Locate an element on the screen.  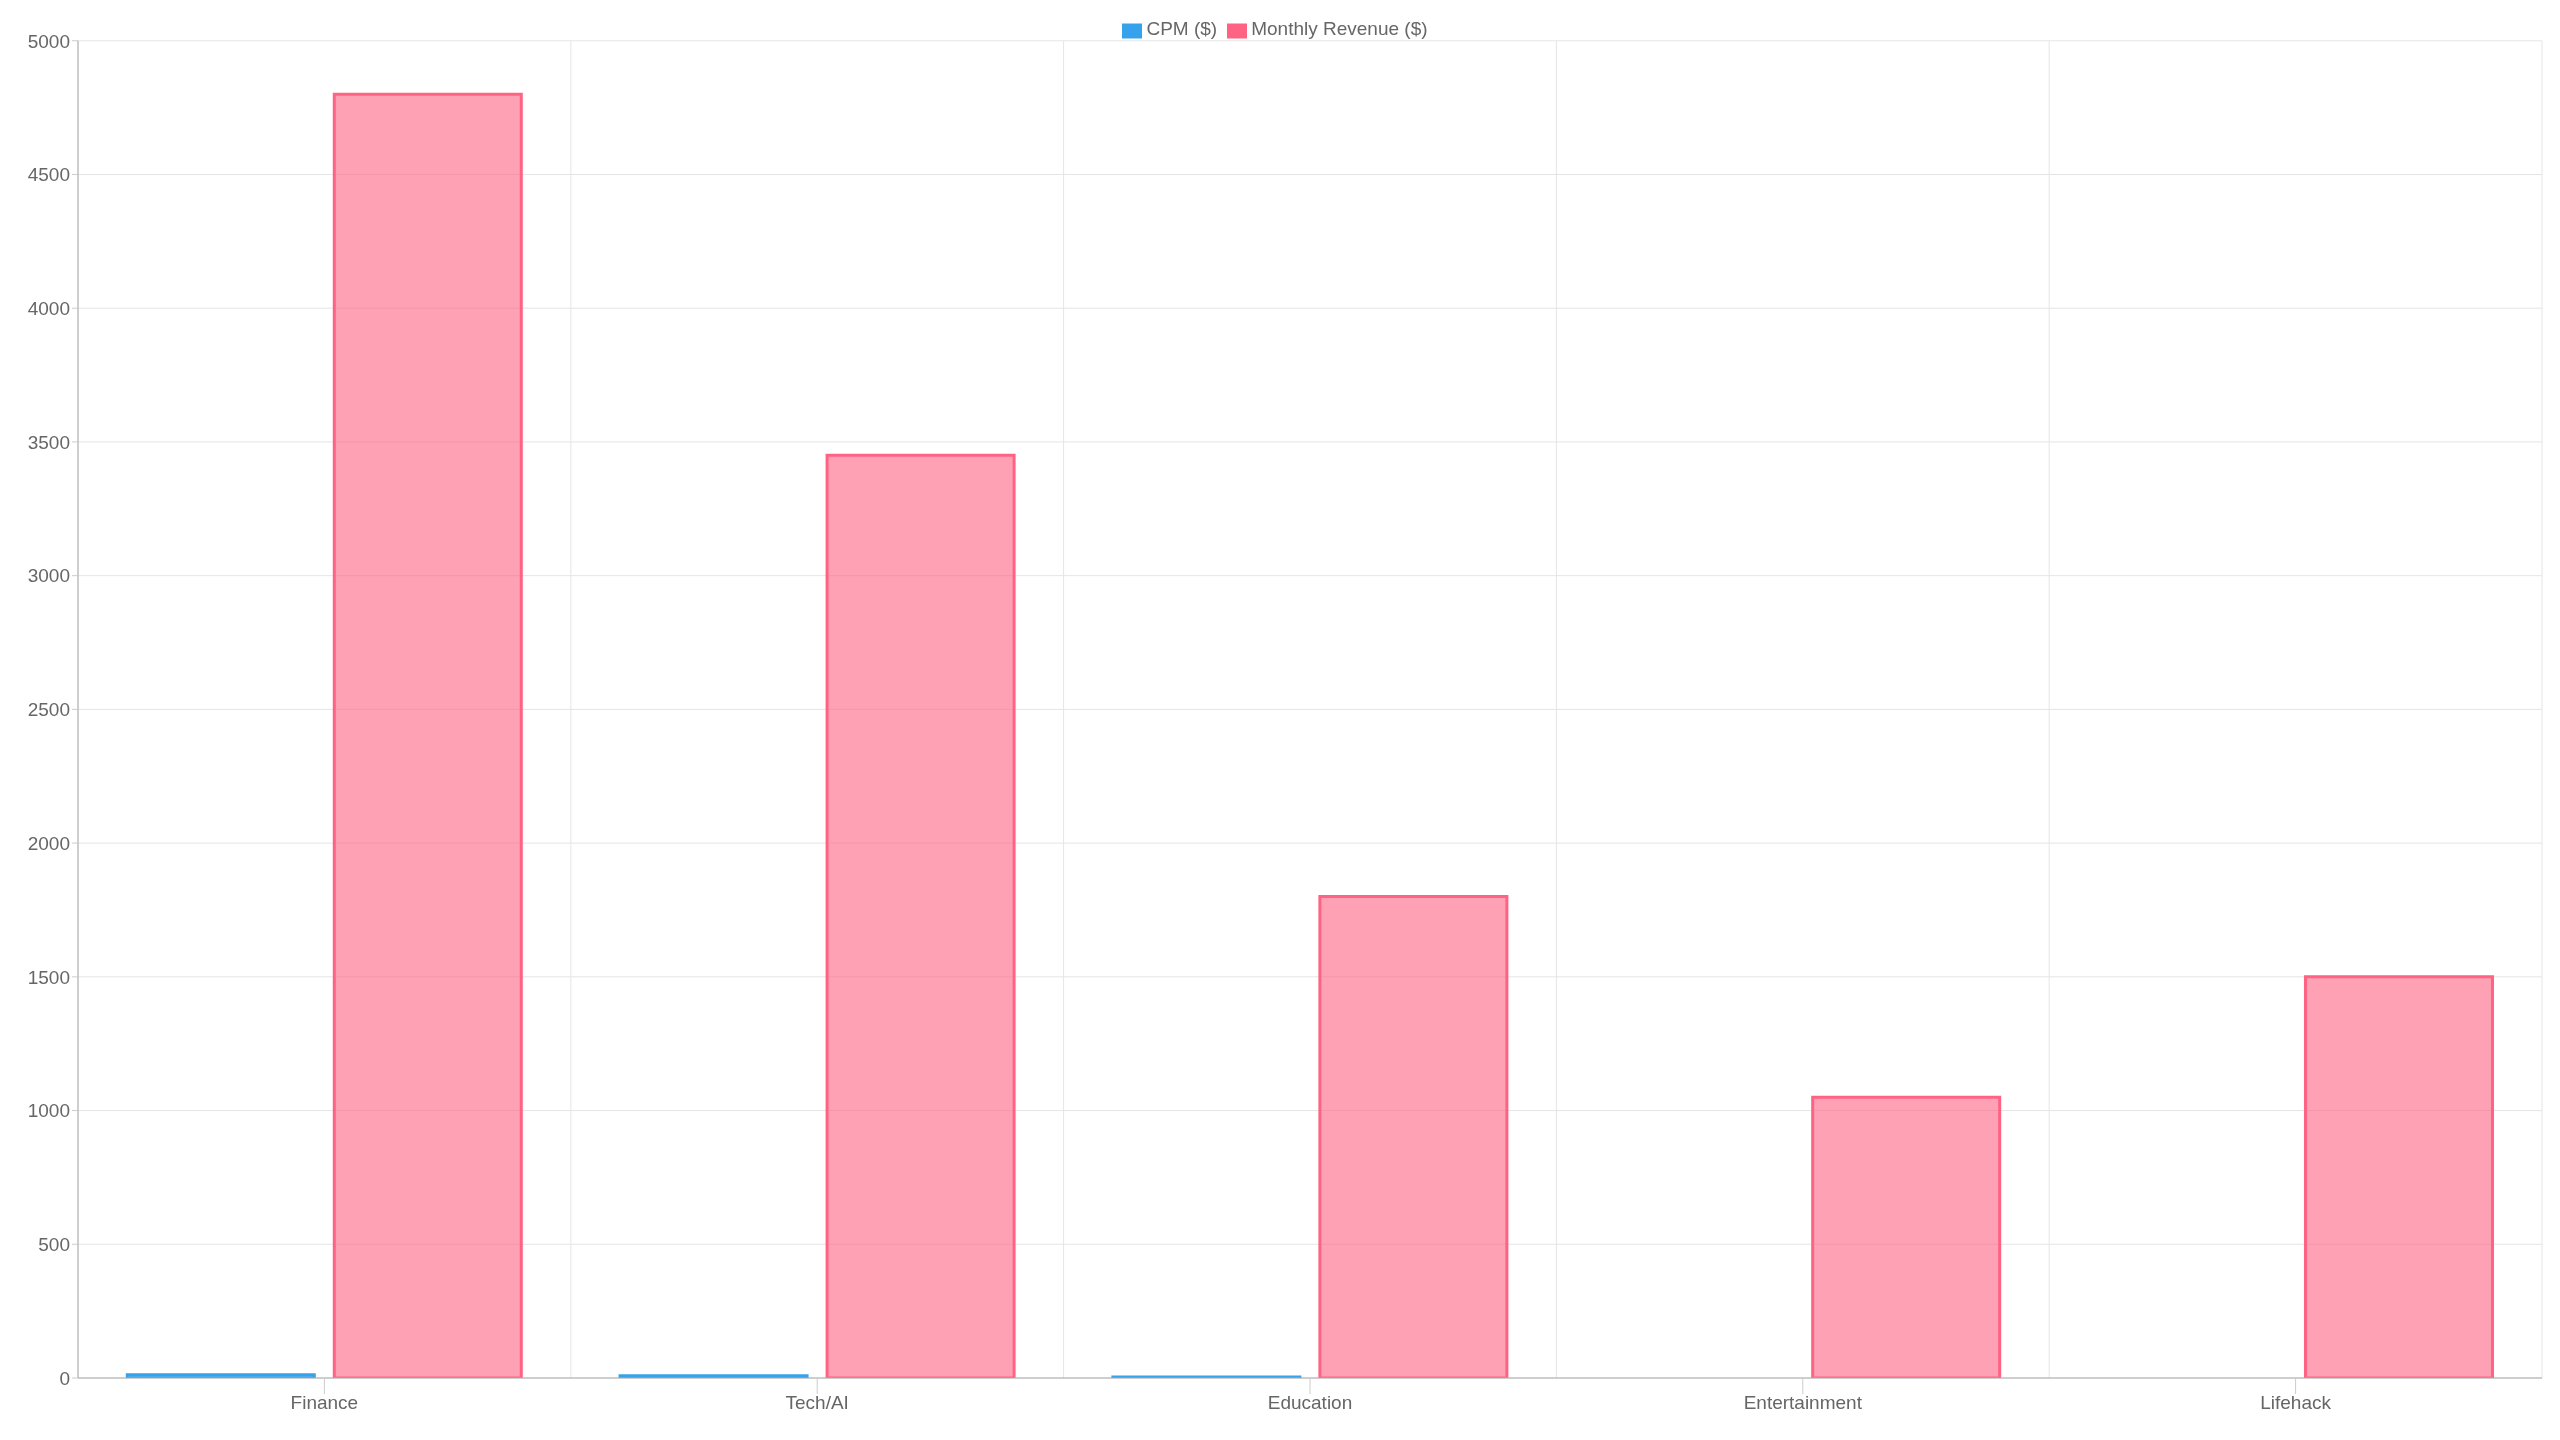
y-tick-label: 1000 is located at coordinates (48, 1111).